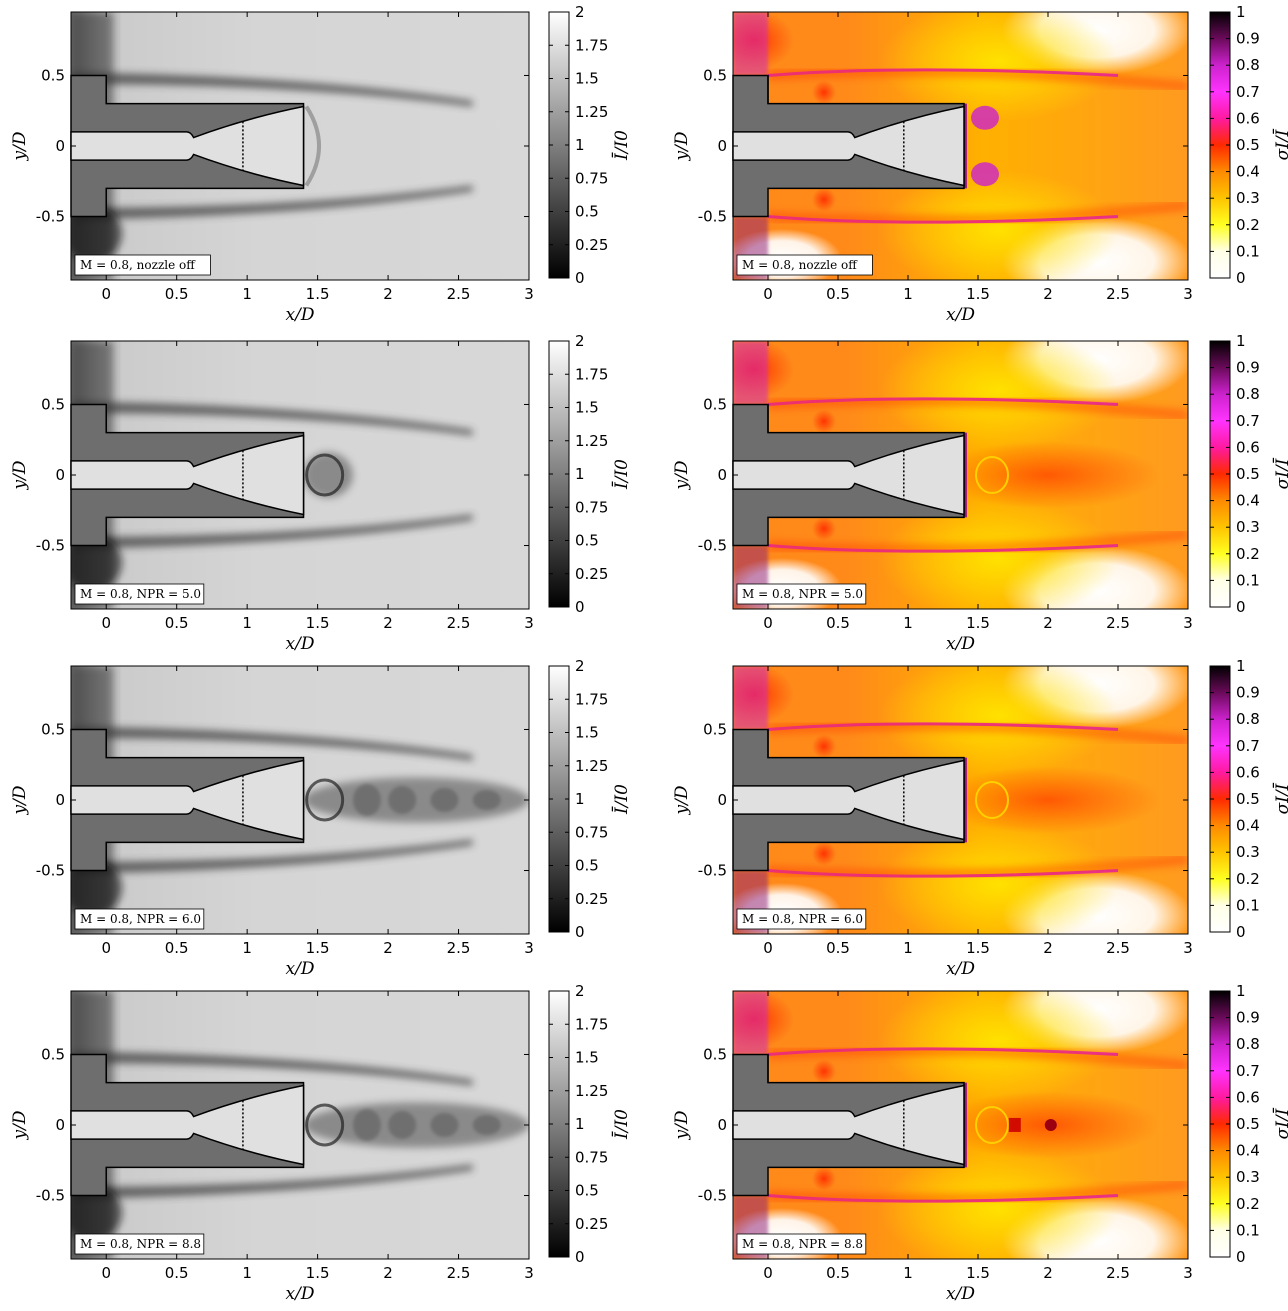  What do you see at coordinates (801, 594) in the screenshot?
I see `panel-annotation: M = 0.8, NPR = 5.0` at bounding box center [801, 594].